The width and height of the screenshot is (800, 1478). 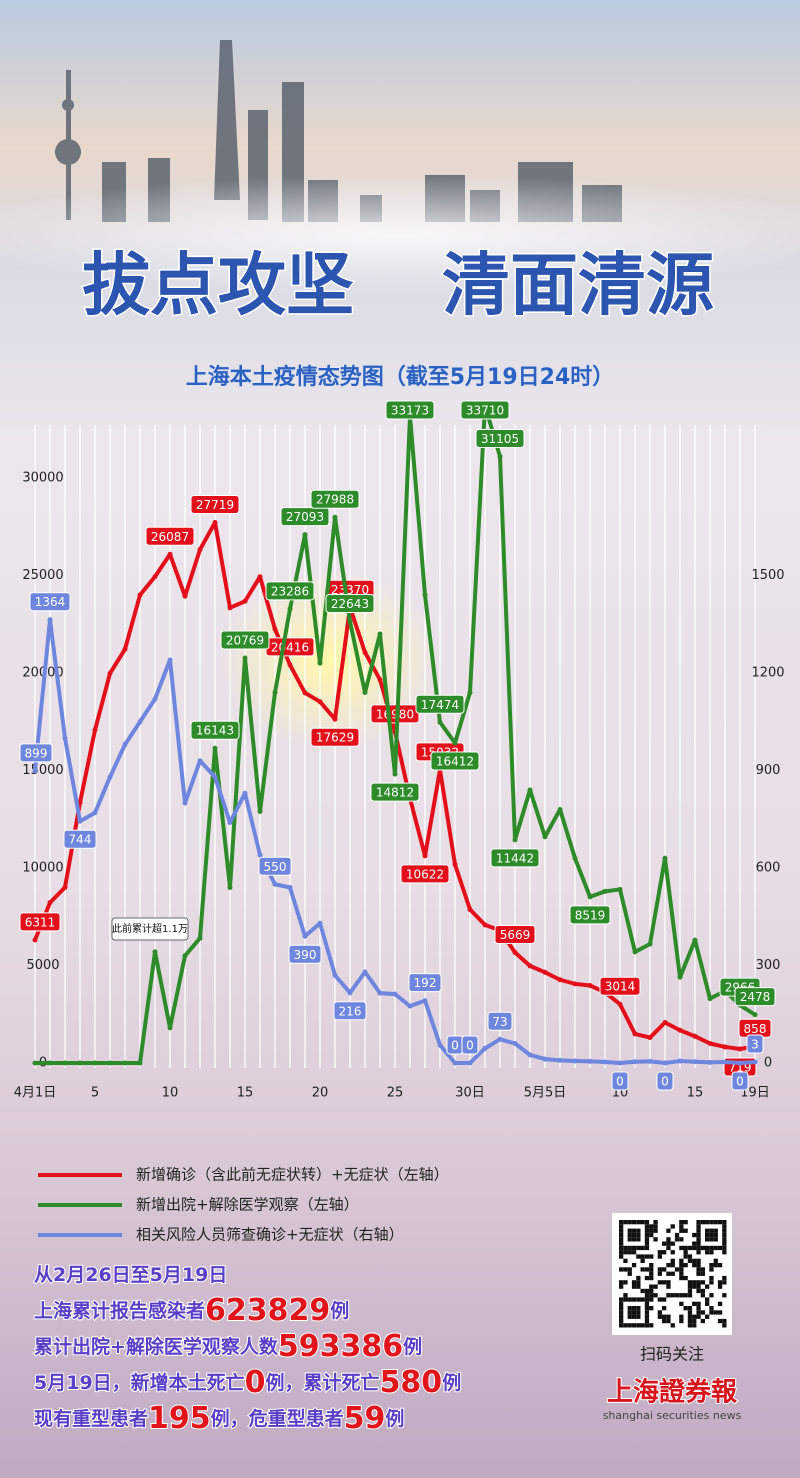 What do you see at coordinates (515, 935) in the screenshot?
I see `value-label: 5669` at bounding box center [515, 935].